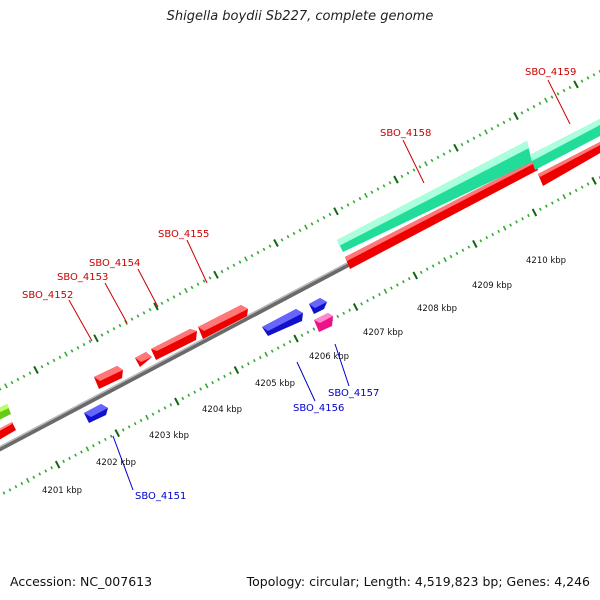 The width and height of the screenshot is (600, 600). Describe the element at coordinates (82, 277) in the screenshot. I see `label-sbo-4153: SBO_4153` at that location.